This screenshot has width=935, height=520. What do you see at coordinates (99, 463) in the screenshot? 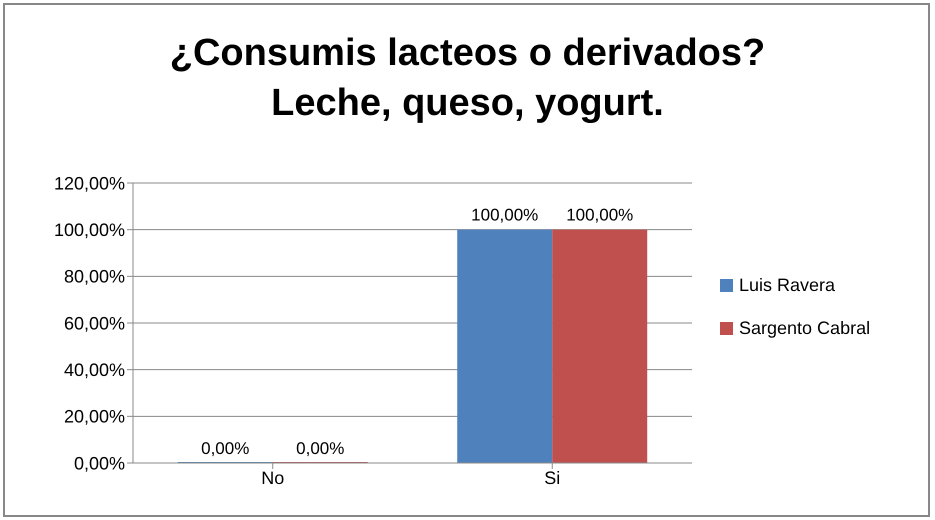
I see `y-tick-label: 0,00%` at bounding box center [99, 463].